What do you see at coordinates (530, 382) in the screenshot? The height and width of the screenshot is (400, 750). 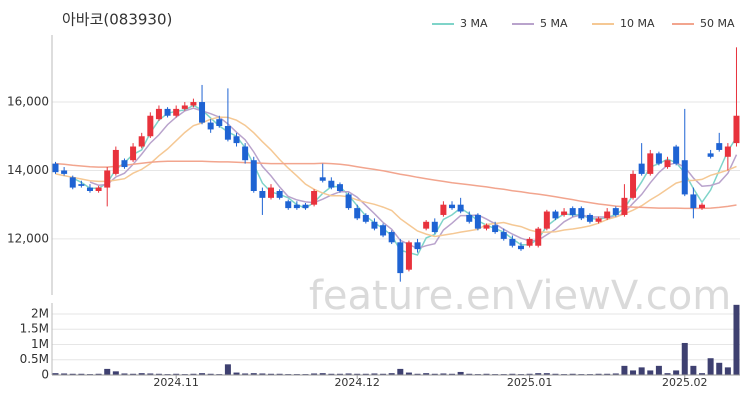 I see `x-tick-label: 2025.01` at bounding box center [530, 382].